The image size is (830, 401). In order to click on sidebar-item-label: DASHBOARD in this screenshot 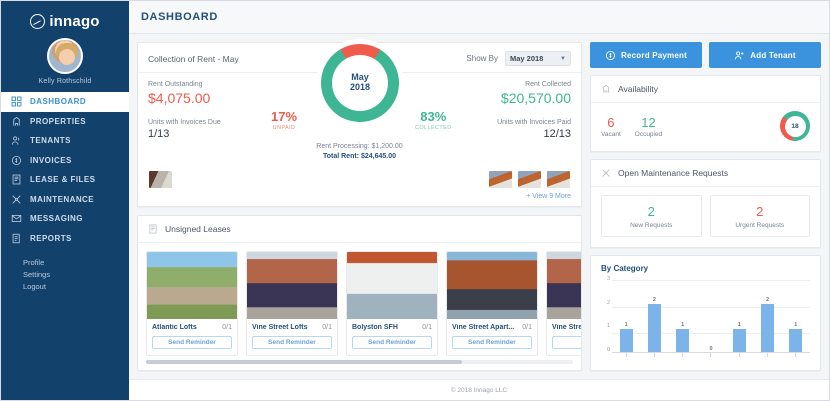, I will do `click(58, 102)`.